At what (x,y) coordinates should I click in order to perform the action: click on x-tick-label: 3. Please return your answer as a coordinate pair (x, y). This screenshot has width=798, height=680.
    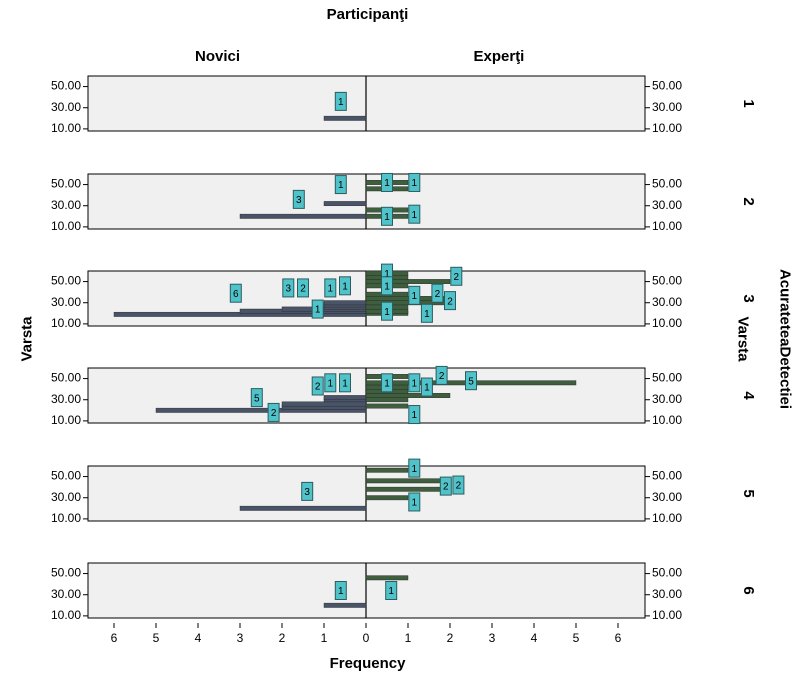
    Looking at the image, I should click on (240, 638).